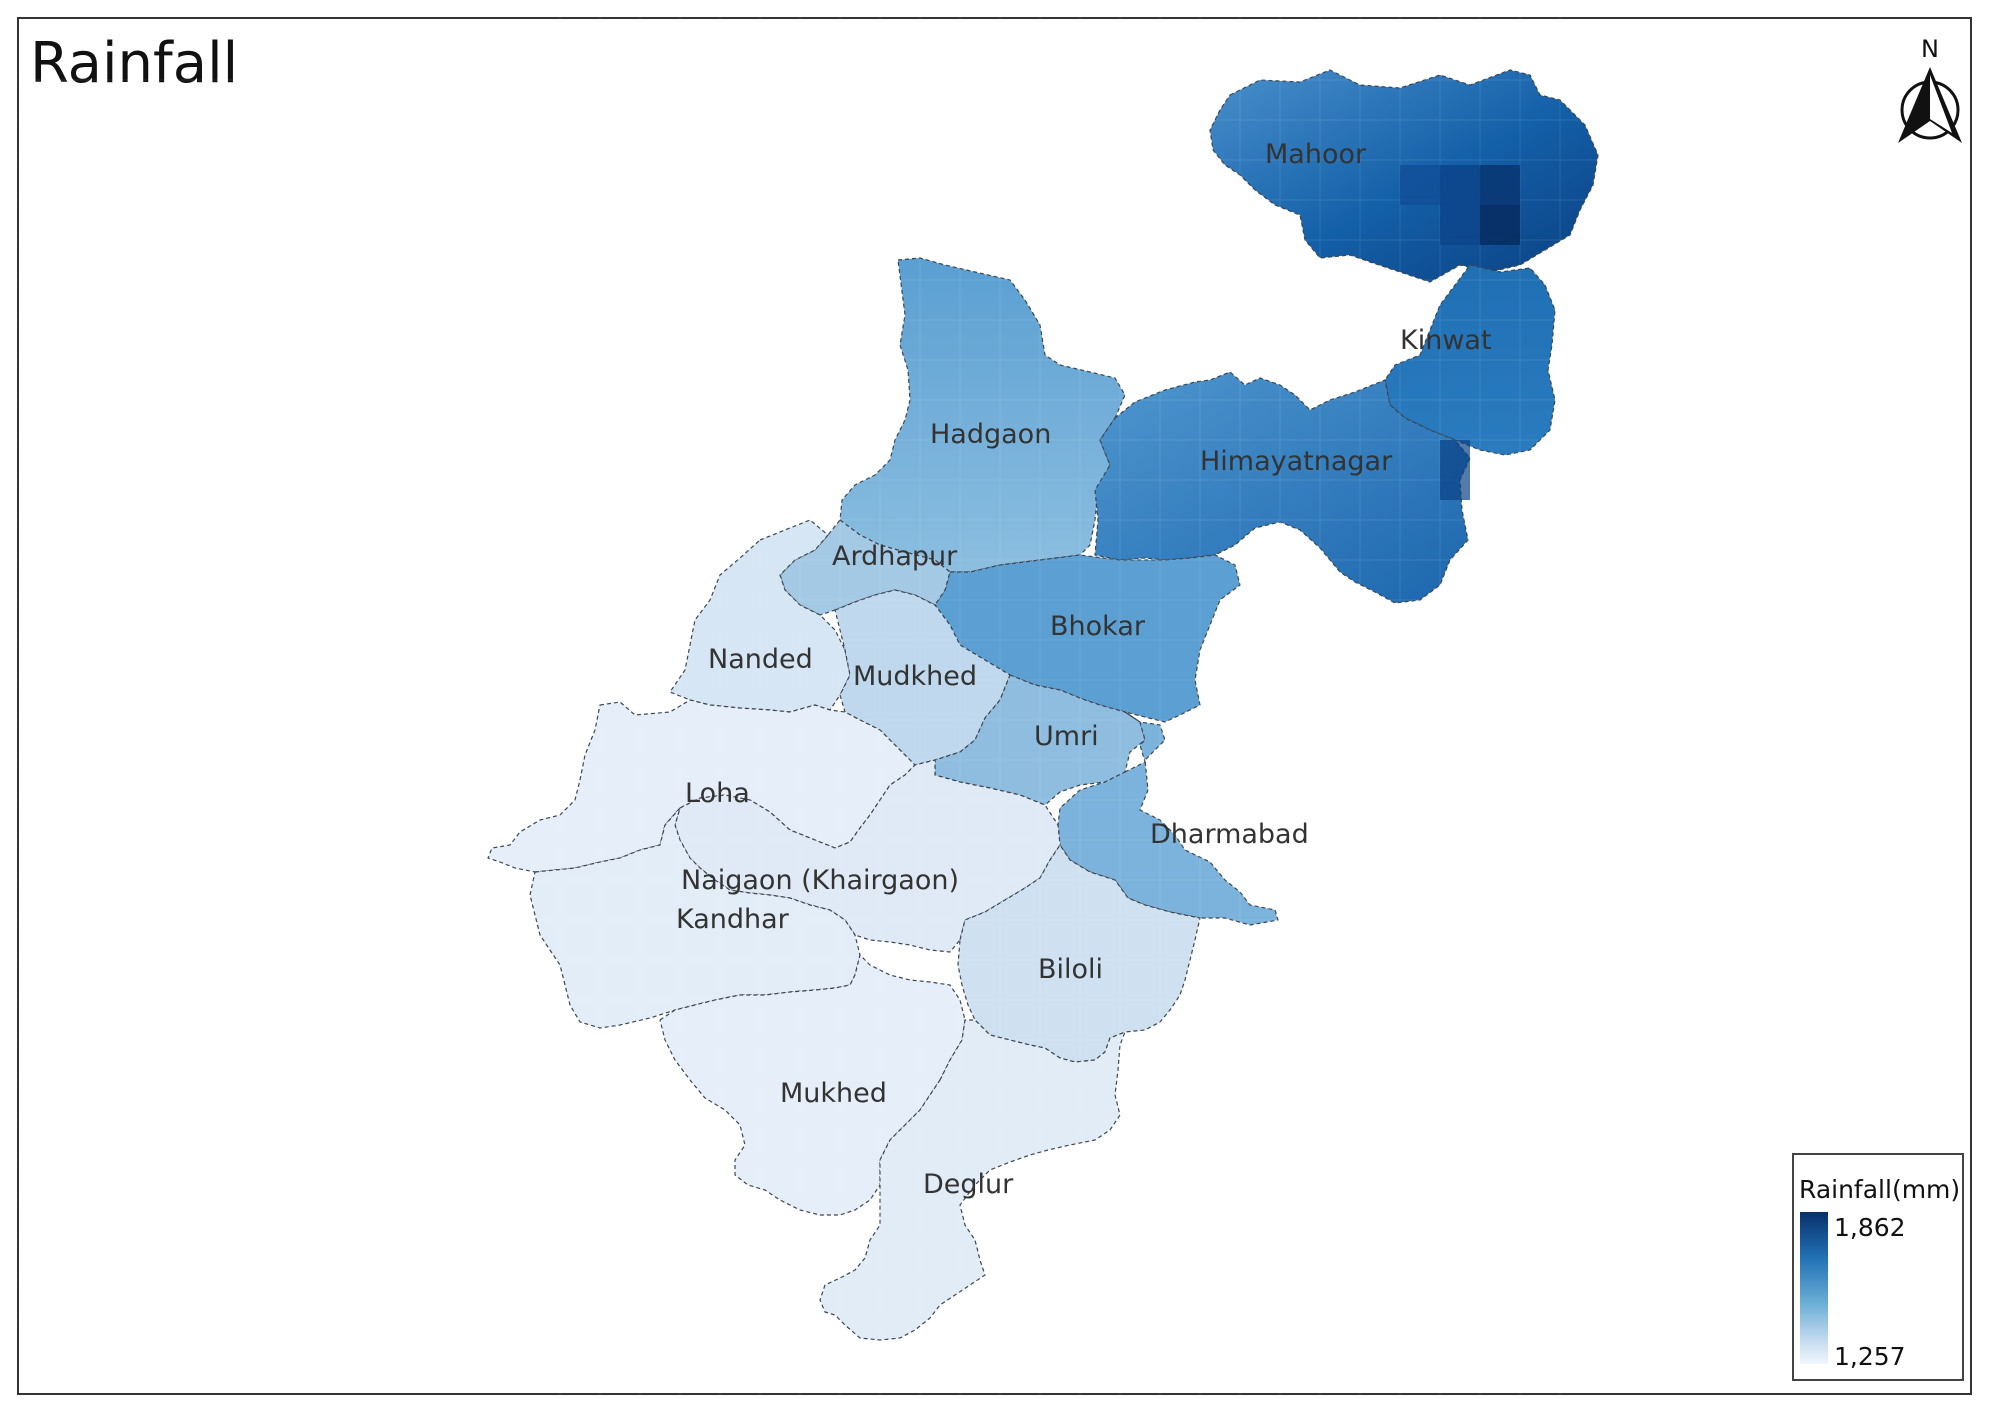  I want to click on region-hadgaon, so click(982, 415).